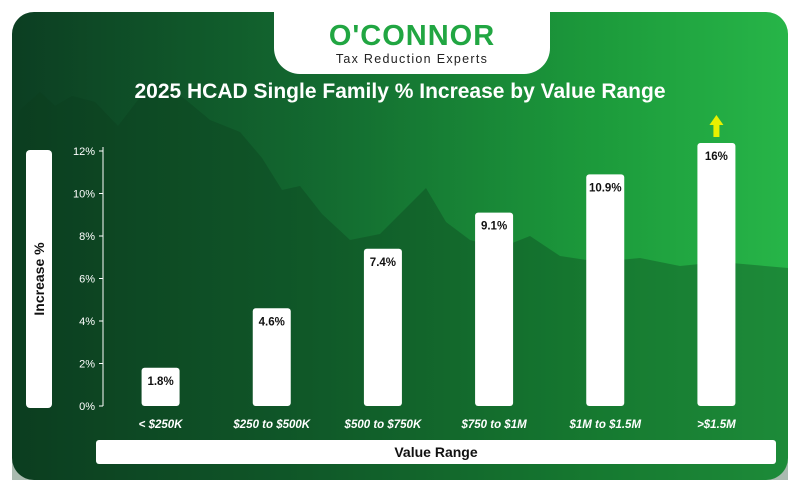 Image resolution: width=800 pixels, height=492 pixels. I want to click on x-tick-label: >$1.5M, so click(716, 425).